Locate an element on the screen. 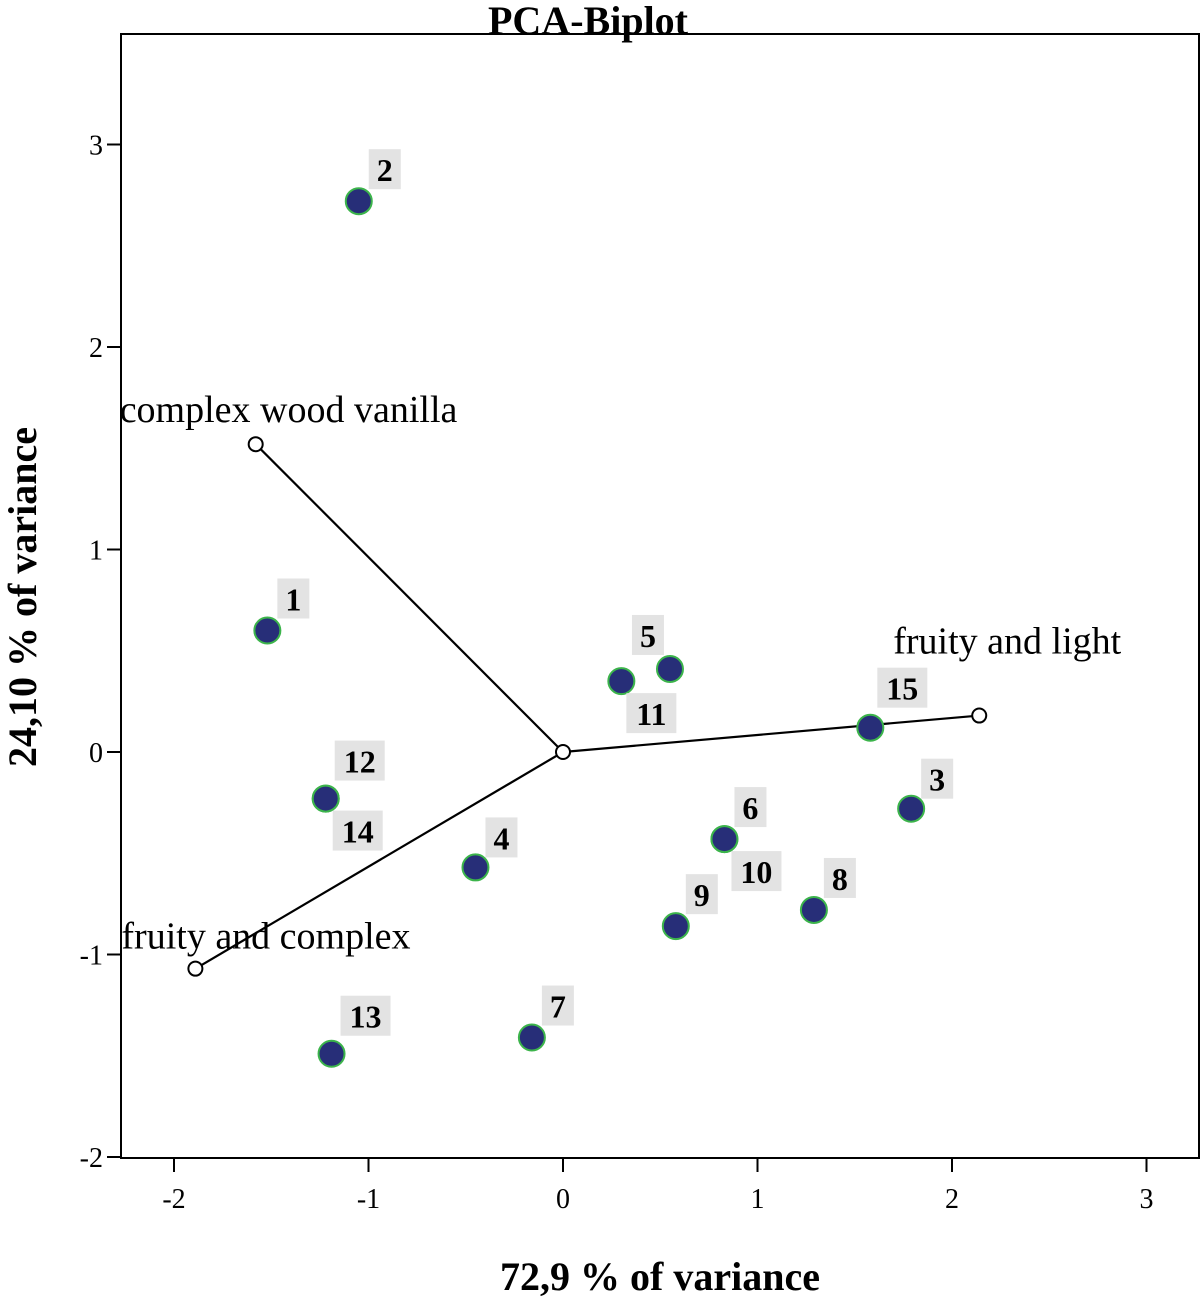 The image size is (1200, 1301). y-tick-label: 1 is located at coordinates (96, 551).